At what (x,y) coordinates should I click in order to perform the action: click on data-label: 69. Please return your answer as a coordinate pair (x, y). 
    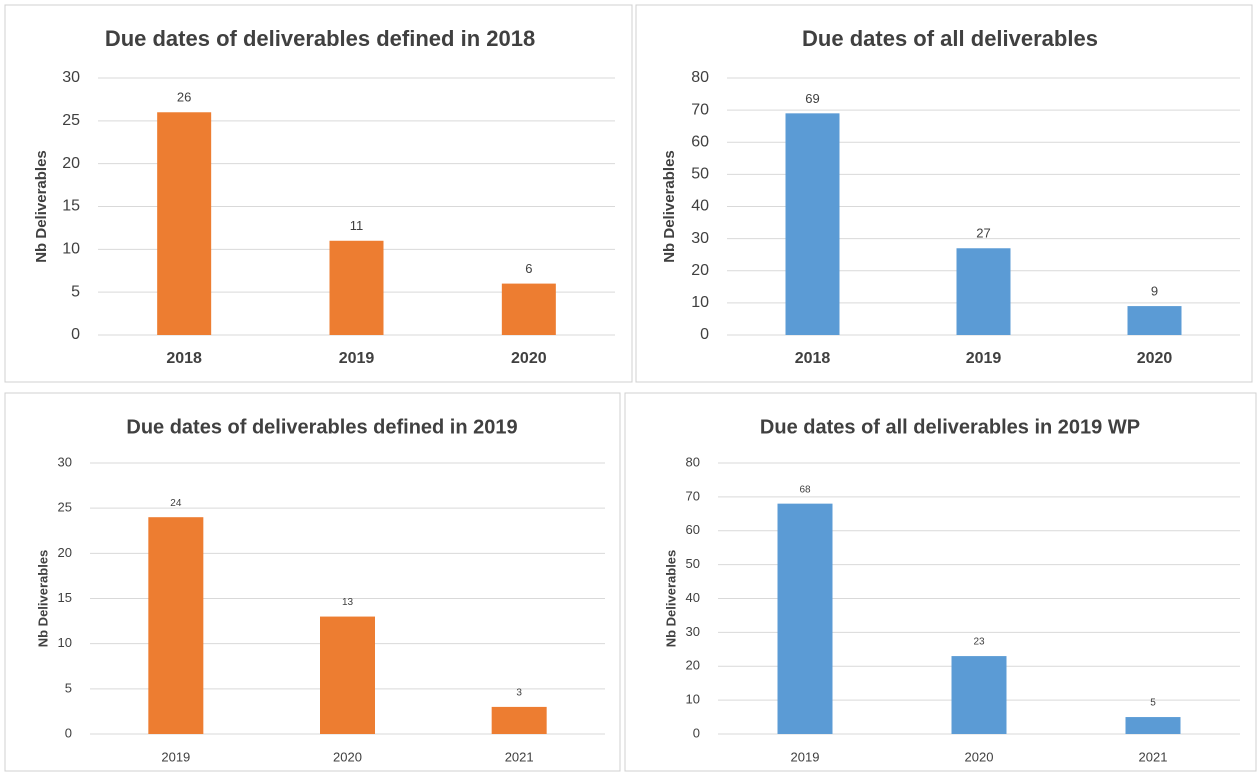
    Looking at the image, I should click on (812, 98).